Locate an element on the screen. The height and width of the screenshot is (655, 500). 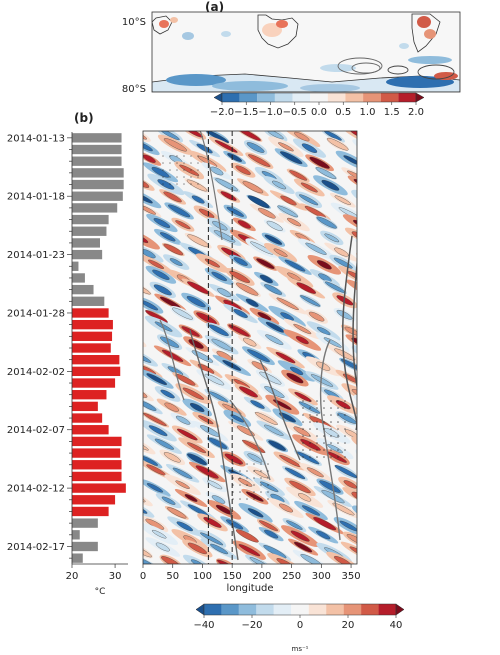
panel-a-label: (a) is located at coordinates (214, 7).